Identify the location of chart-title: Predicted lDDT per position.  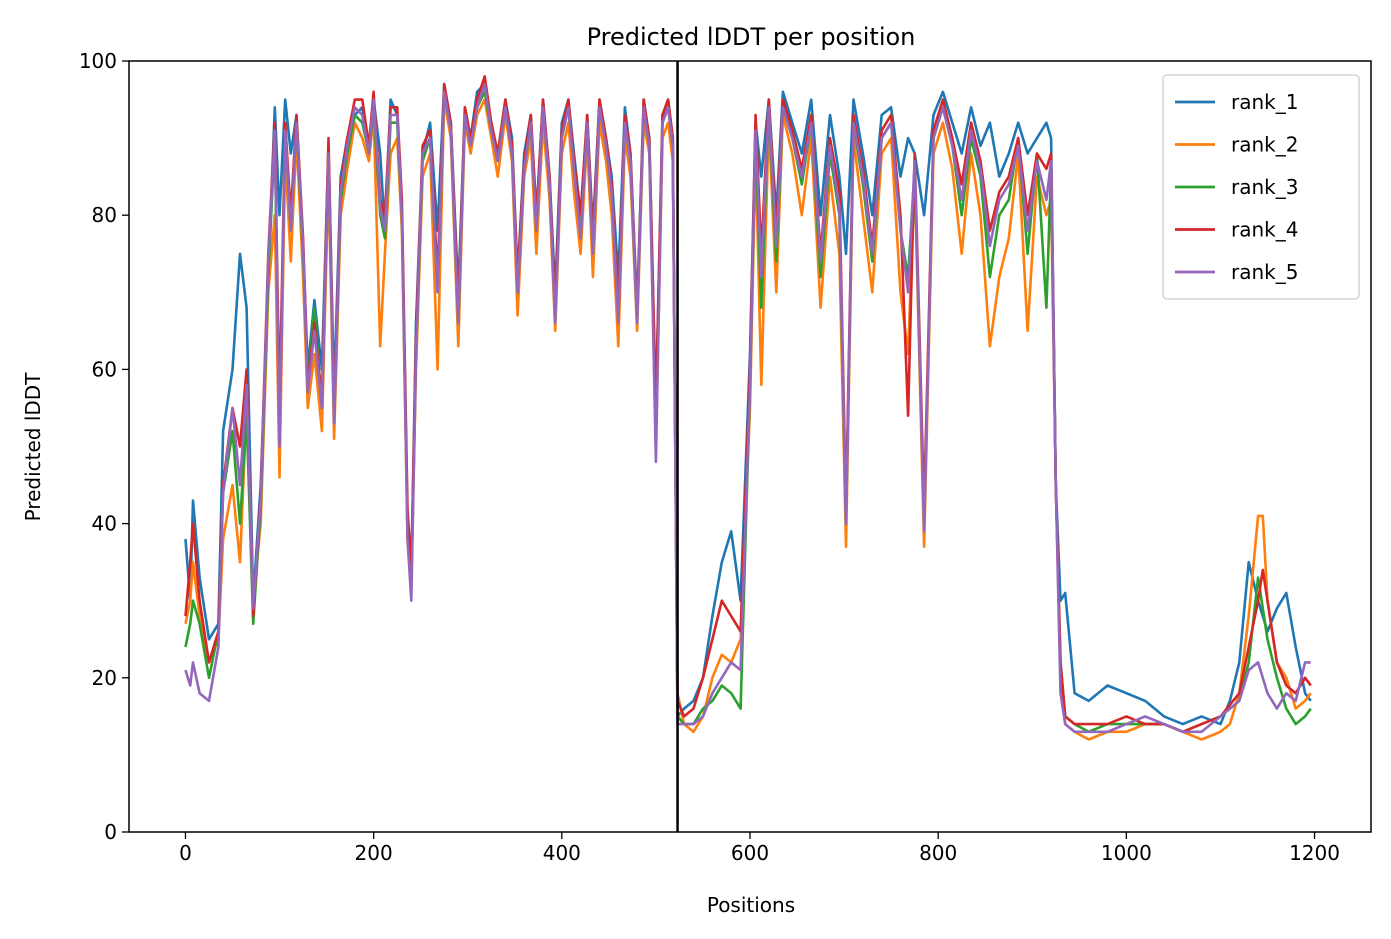
(751, 37).